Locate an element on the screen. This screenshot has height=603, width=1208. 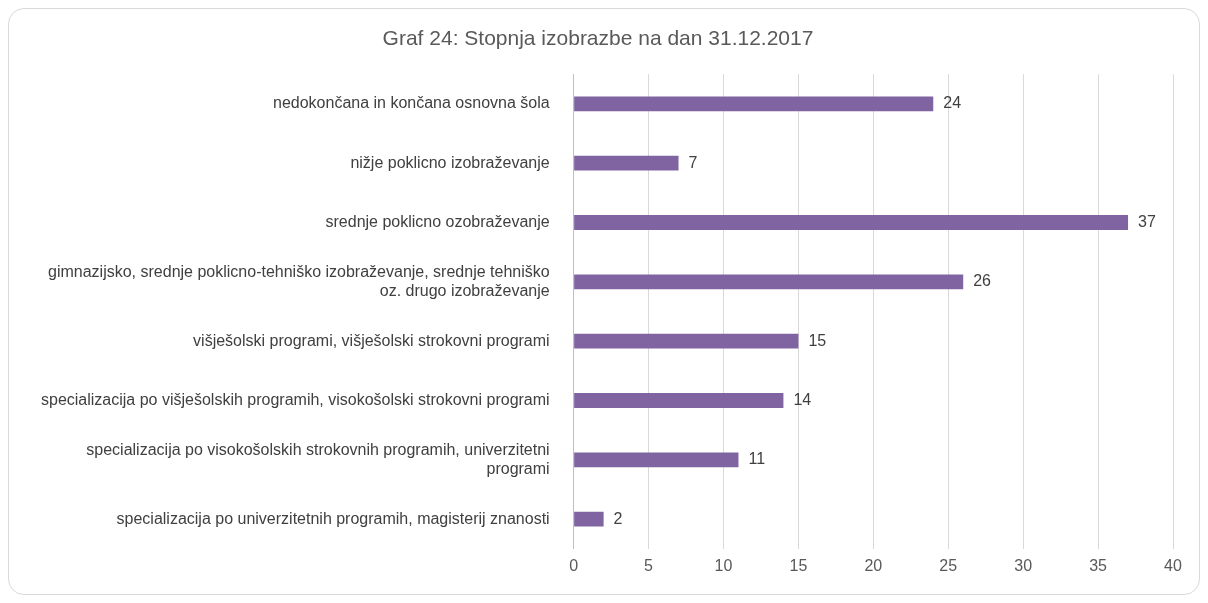
y-tick-label: specializacija po univerzitetnih programih, magisterij znanosti is located at coordinates (333, 518).